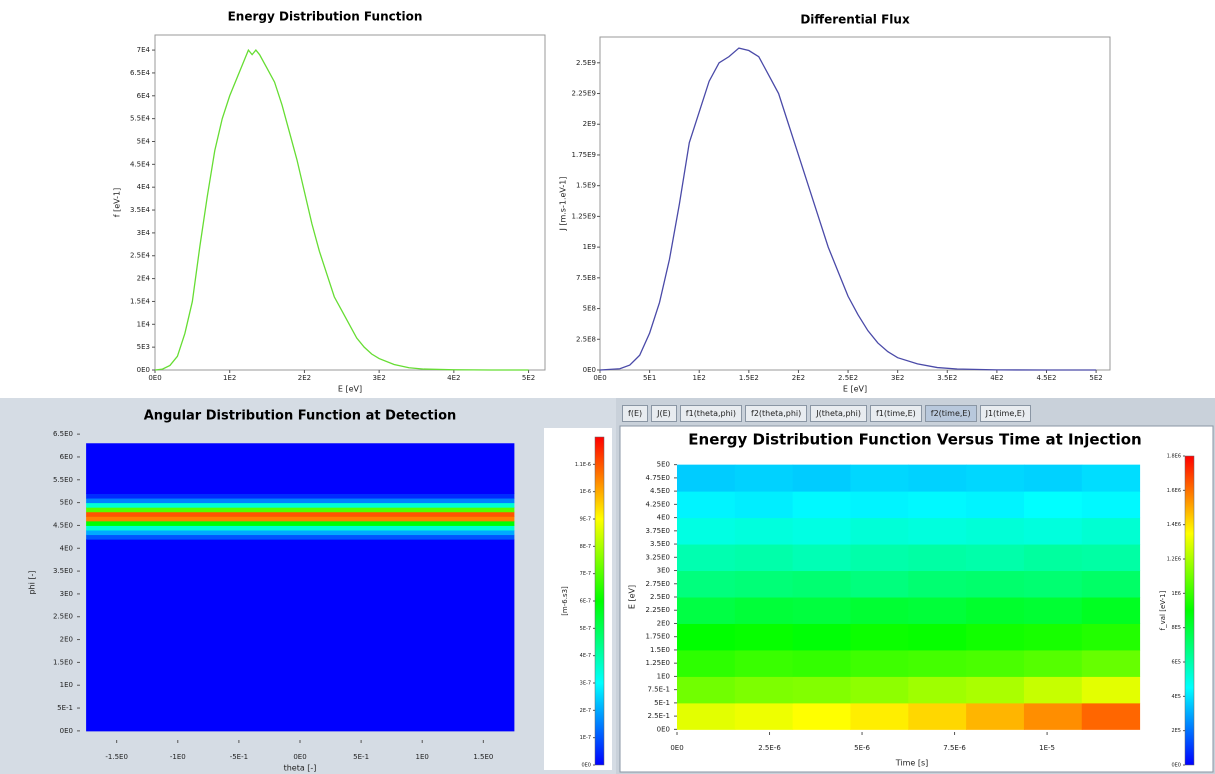 The width and height of the screenshot is (1215, 774). I want to click on tab: J(theta,phi), so click(838, 413).